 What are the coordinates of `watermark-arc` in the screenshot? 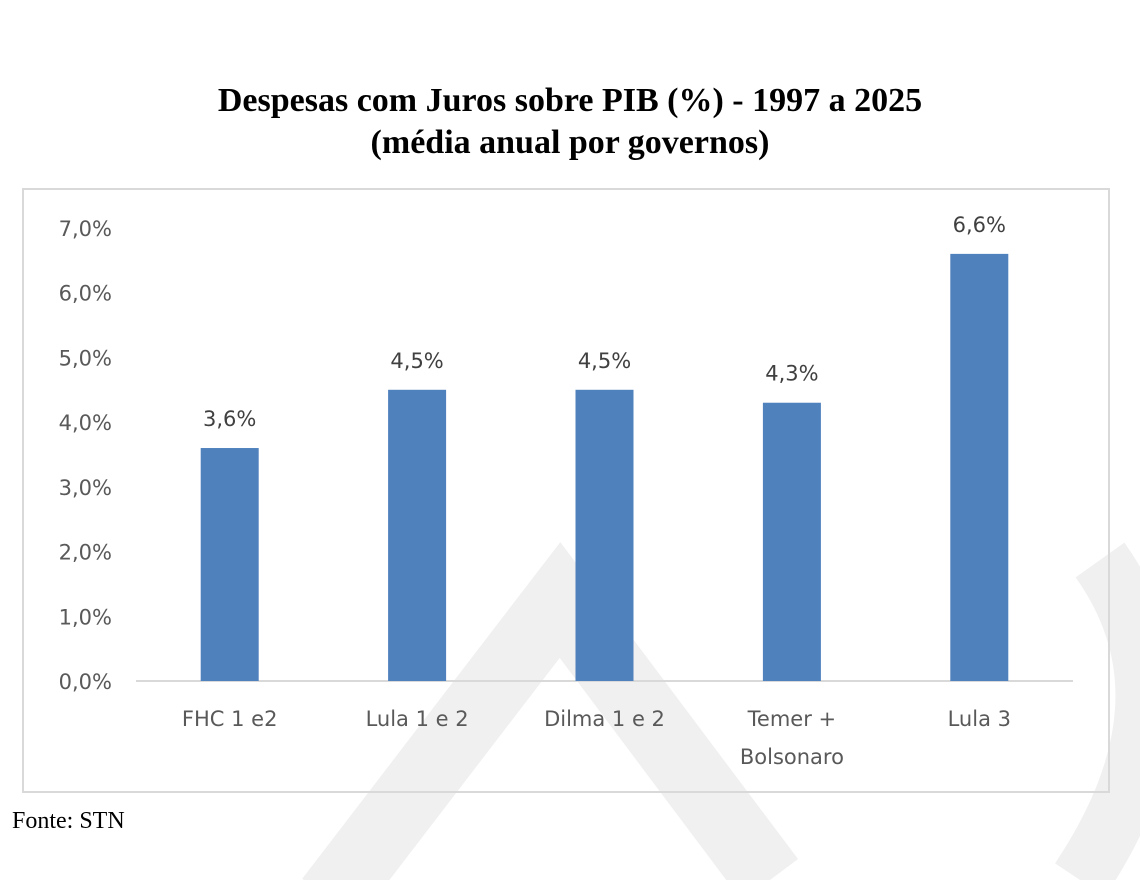 It's located at (1097, 711).